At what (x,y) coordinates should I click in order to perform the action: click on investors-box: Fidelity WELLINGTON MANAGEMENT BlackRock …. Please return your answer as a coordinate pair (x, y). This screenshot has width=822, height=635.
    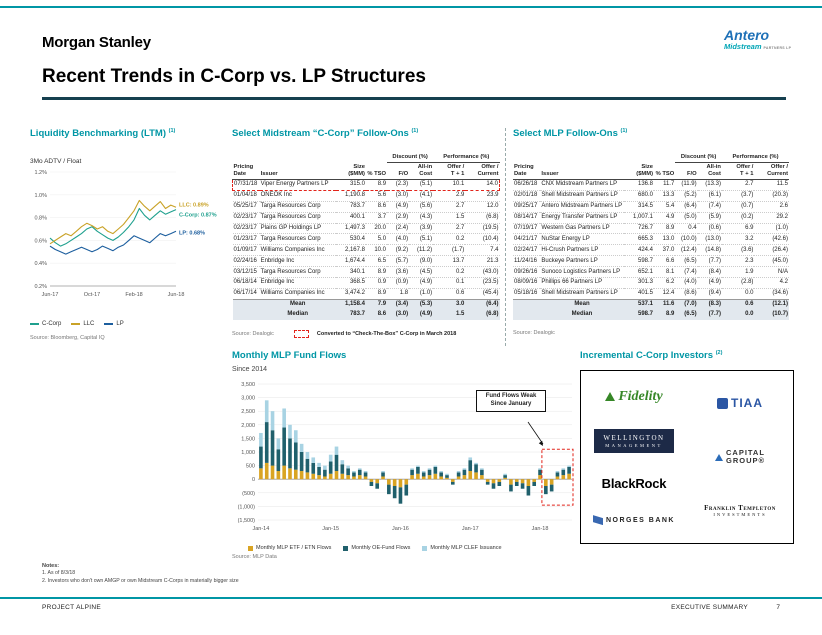
    Looking at the image, I should click on (687, 457).